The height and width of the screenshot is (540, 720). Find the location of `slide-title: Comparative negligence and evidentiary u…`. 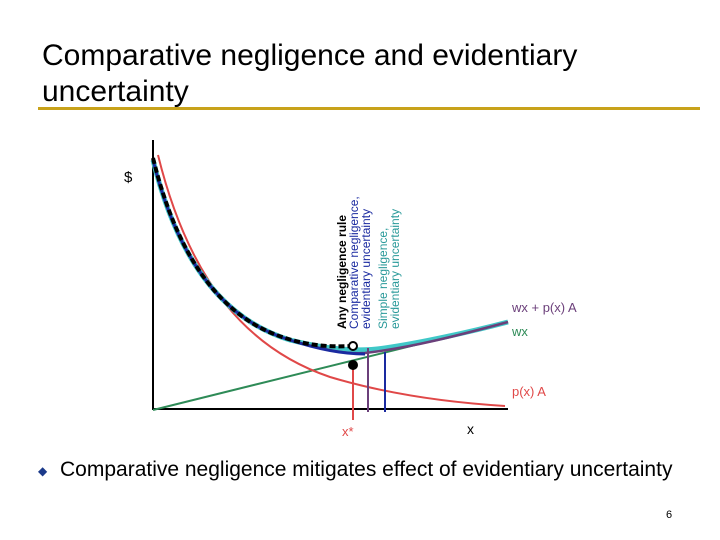

slide-title: Comparative negligence and evidentiary u… is located at coordinates (310, 73).